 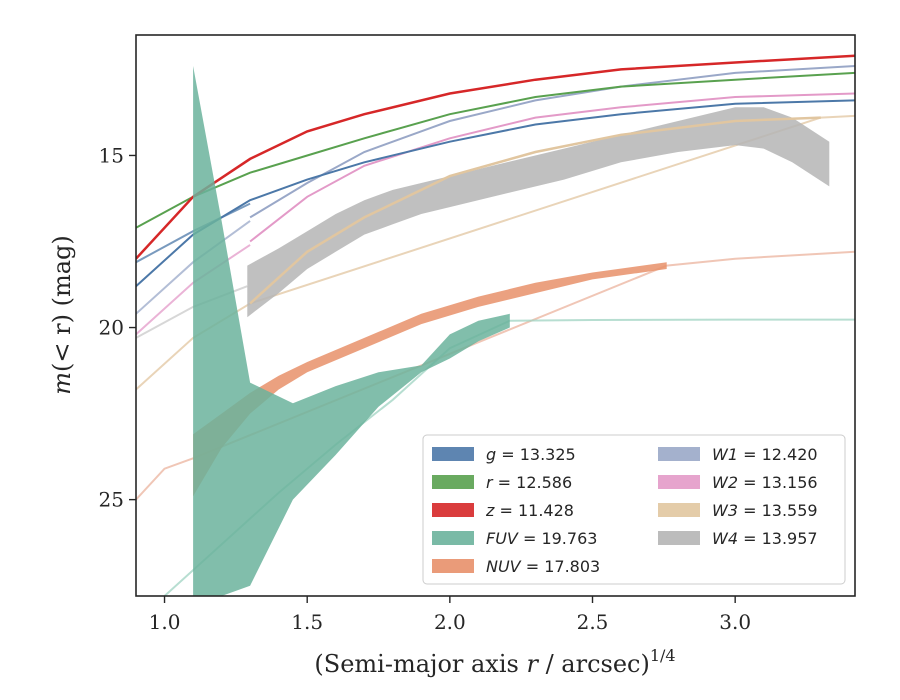 I want to click on legend-value: = 17.803, so click(x=561, y=566).